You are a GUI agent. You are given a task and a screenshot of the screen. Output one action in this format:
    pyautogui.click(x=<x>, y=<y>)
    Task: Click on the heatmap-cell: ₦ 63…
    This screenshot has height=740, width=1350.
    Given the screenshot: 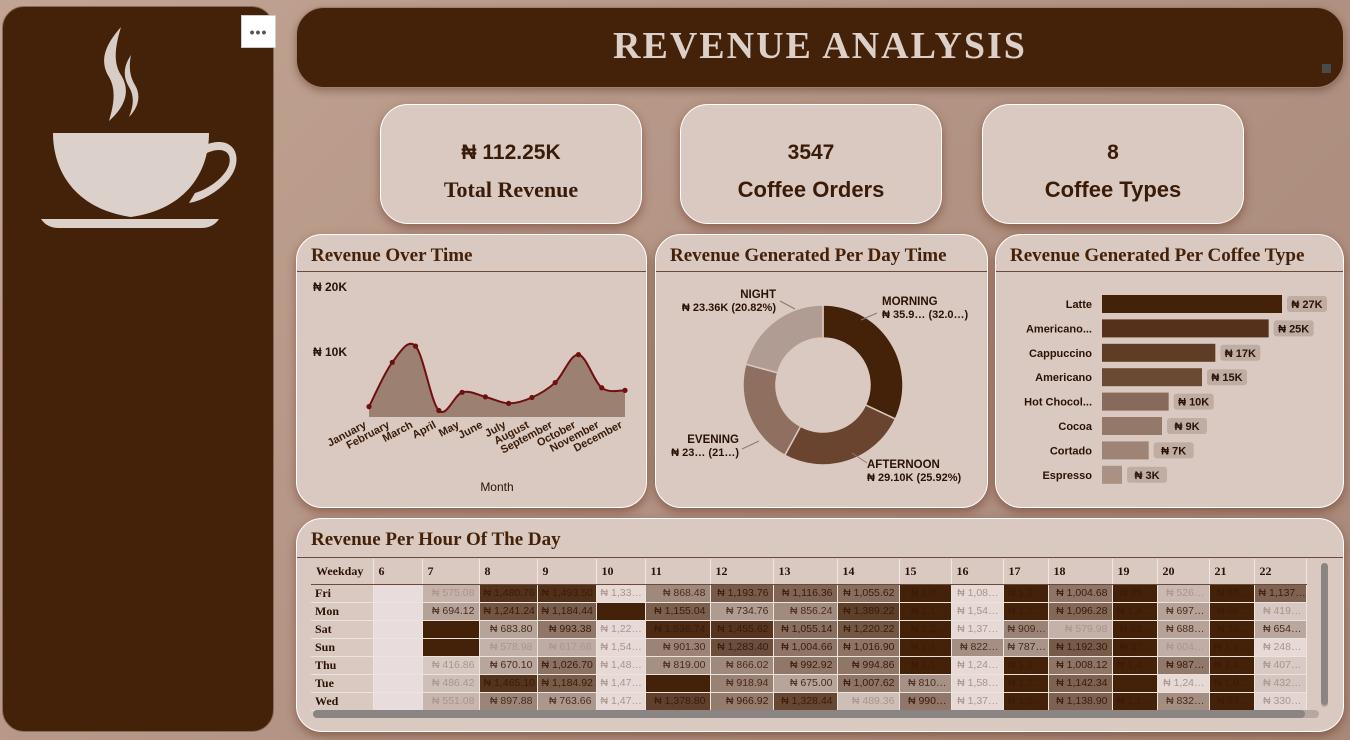 What is the action you would take?
    pyautogui.click(x=1135, y=629)
    